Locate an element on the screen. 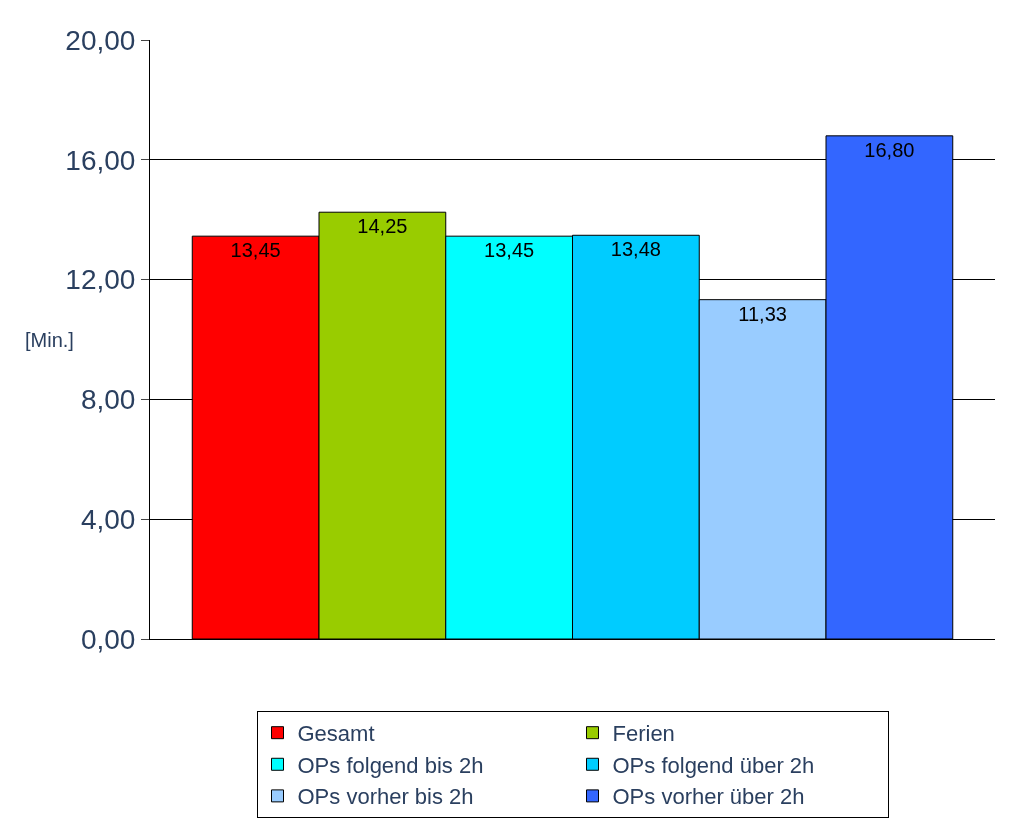 The height and width of the screenshot is (839, 1025). legend-label: OPs vorher über 2h is located at coordinates (708, 797).